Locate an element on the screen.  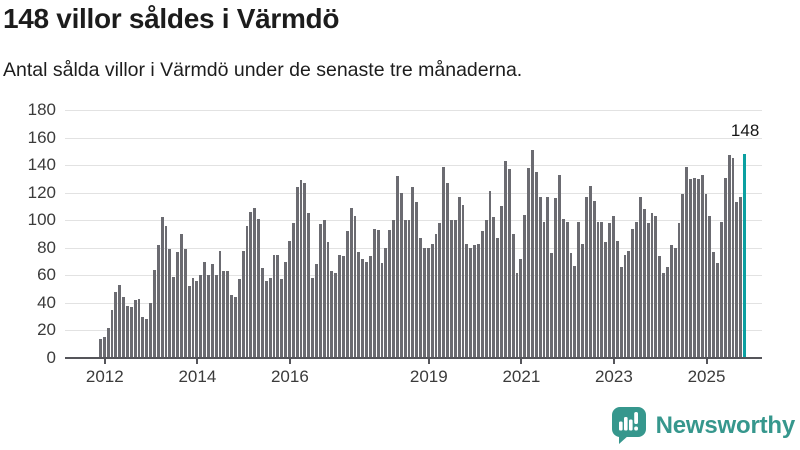
y-tick-label: 100 is located at coordinates (41, 220).